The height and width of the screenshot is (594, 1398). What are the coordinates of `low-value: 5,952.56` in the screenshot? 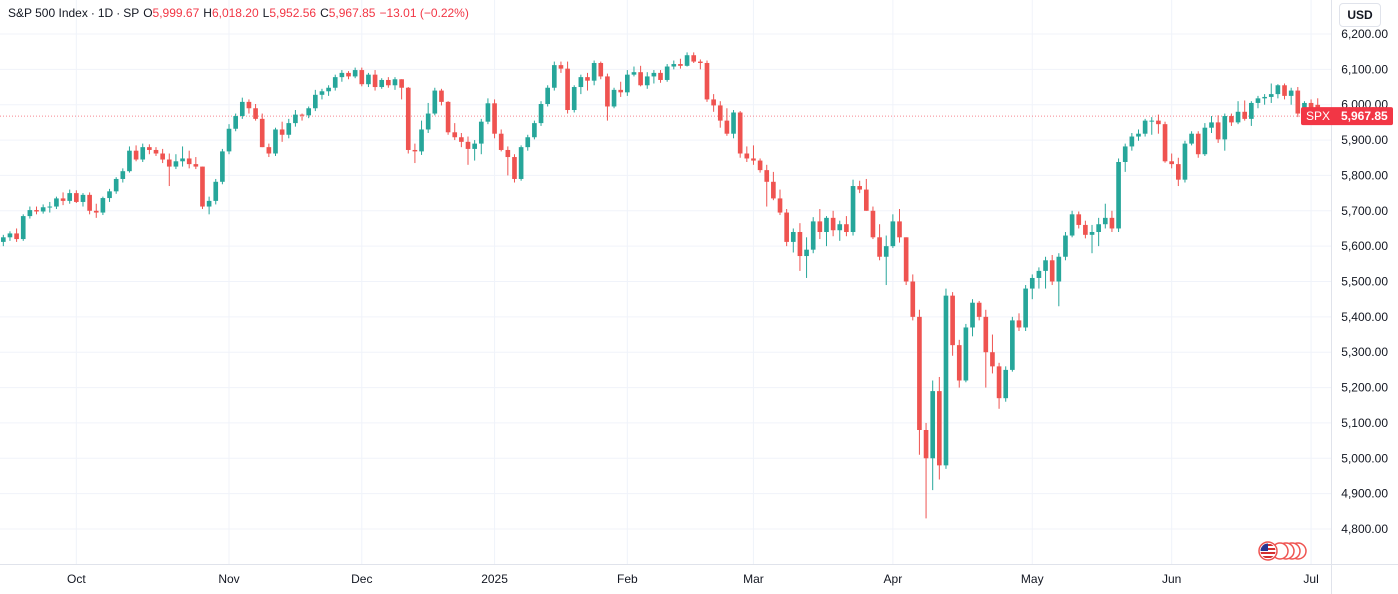 It's located at (293, 13).